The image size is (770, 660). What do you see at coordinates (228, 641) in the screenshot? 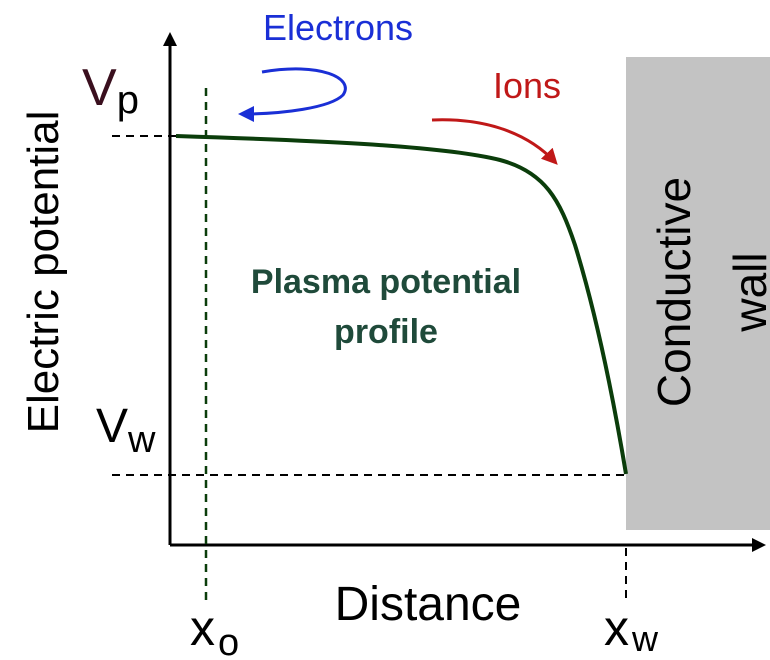
I see `xo-subscript: o` at bounding box center [228, 641].